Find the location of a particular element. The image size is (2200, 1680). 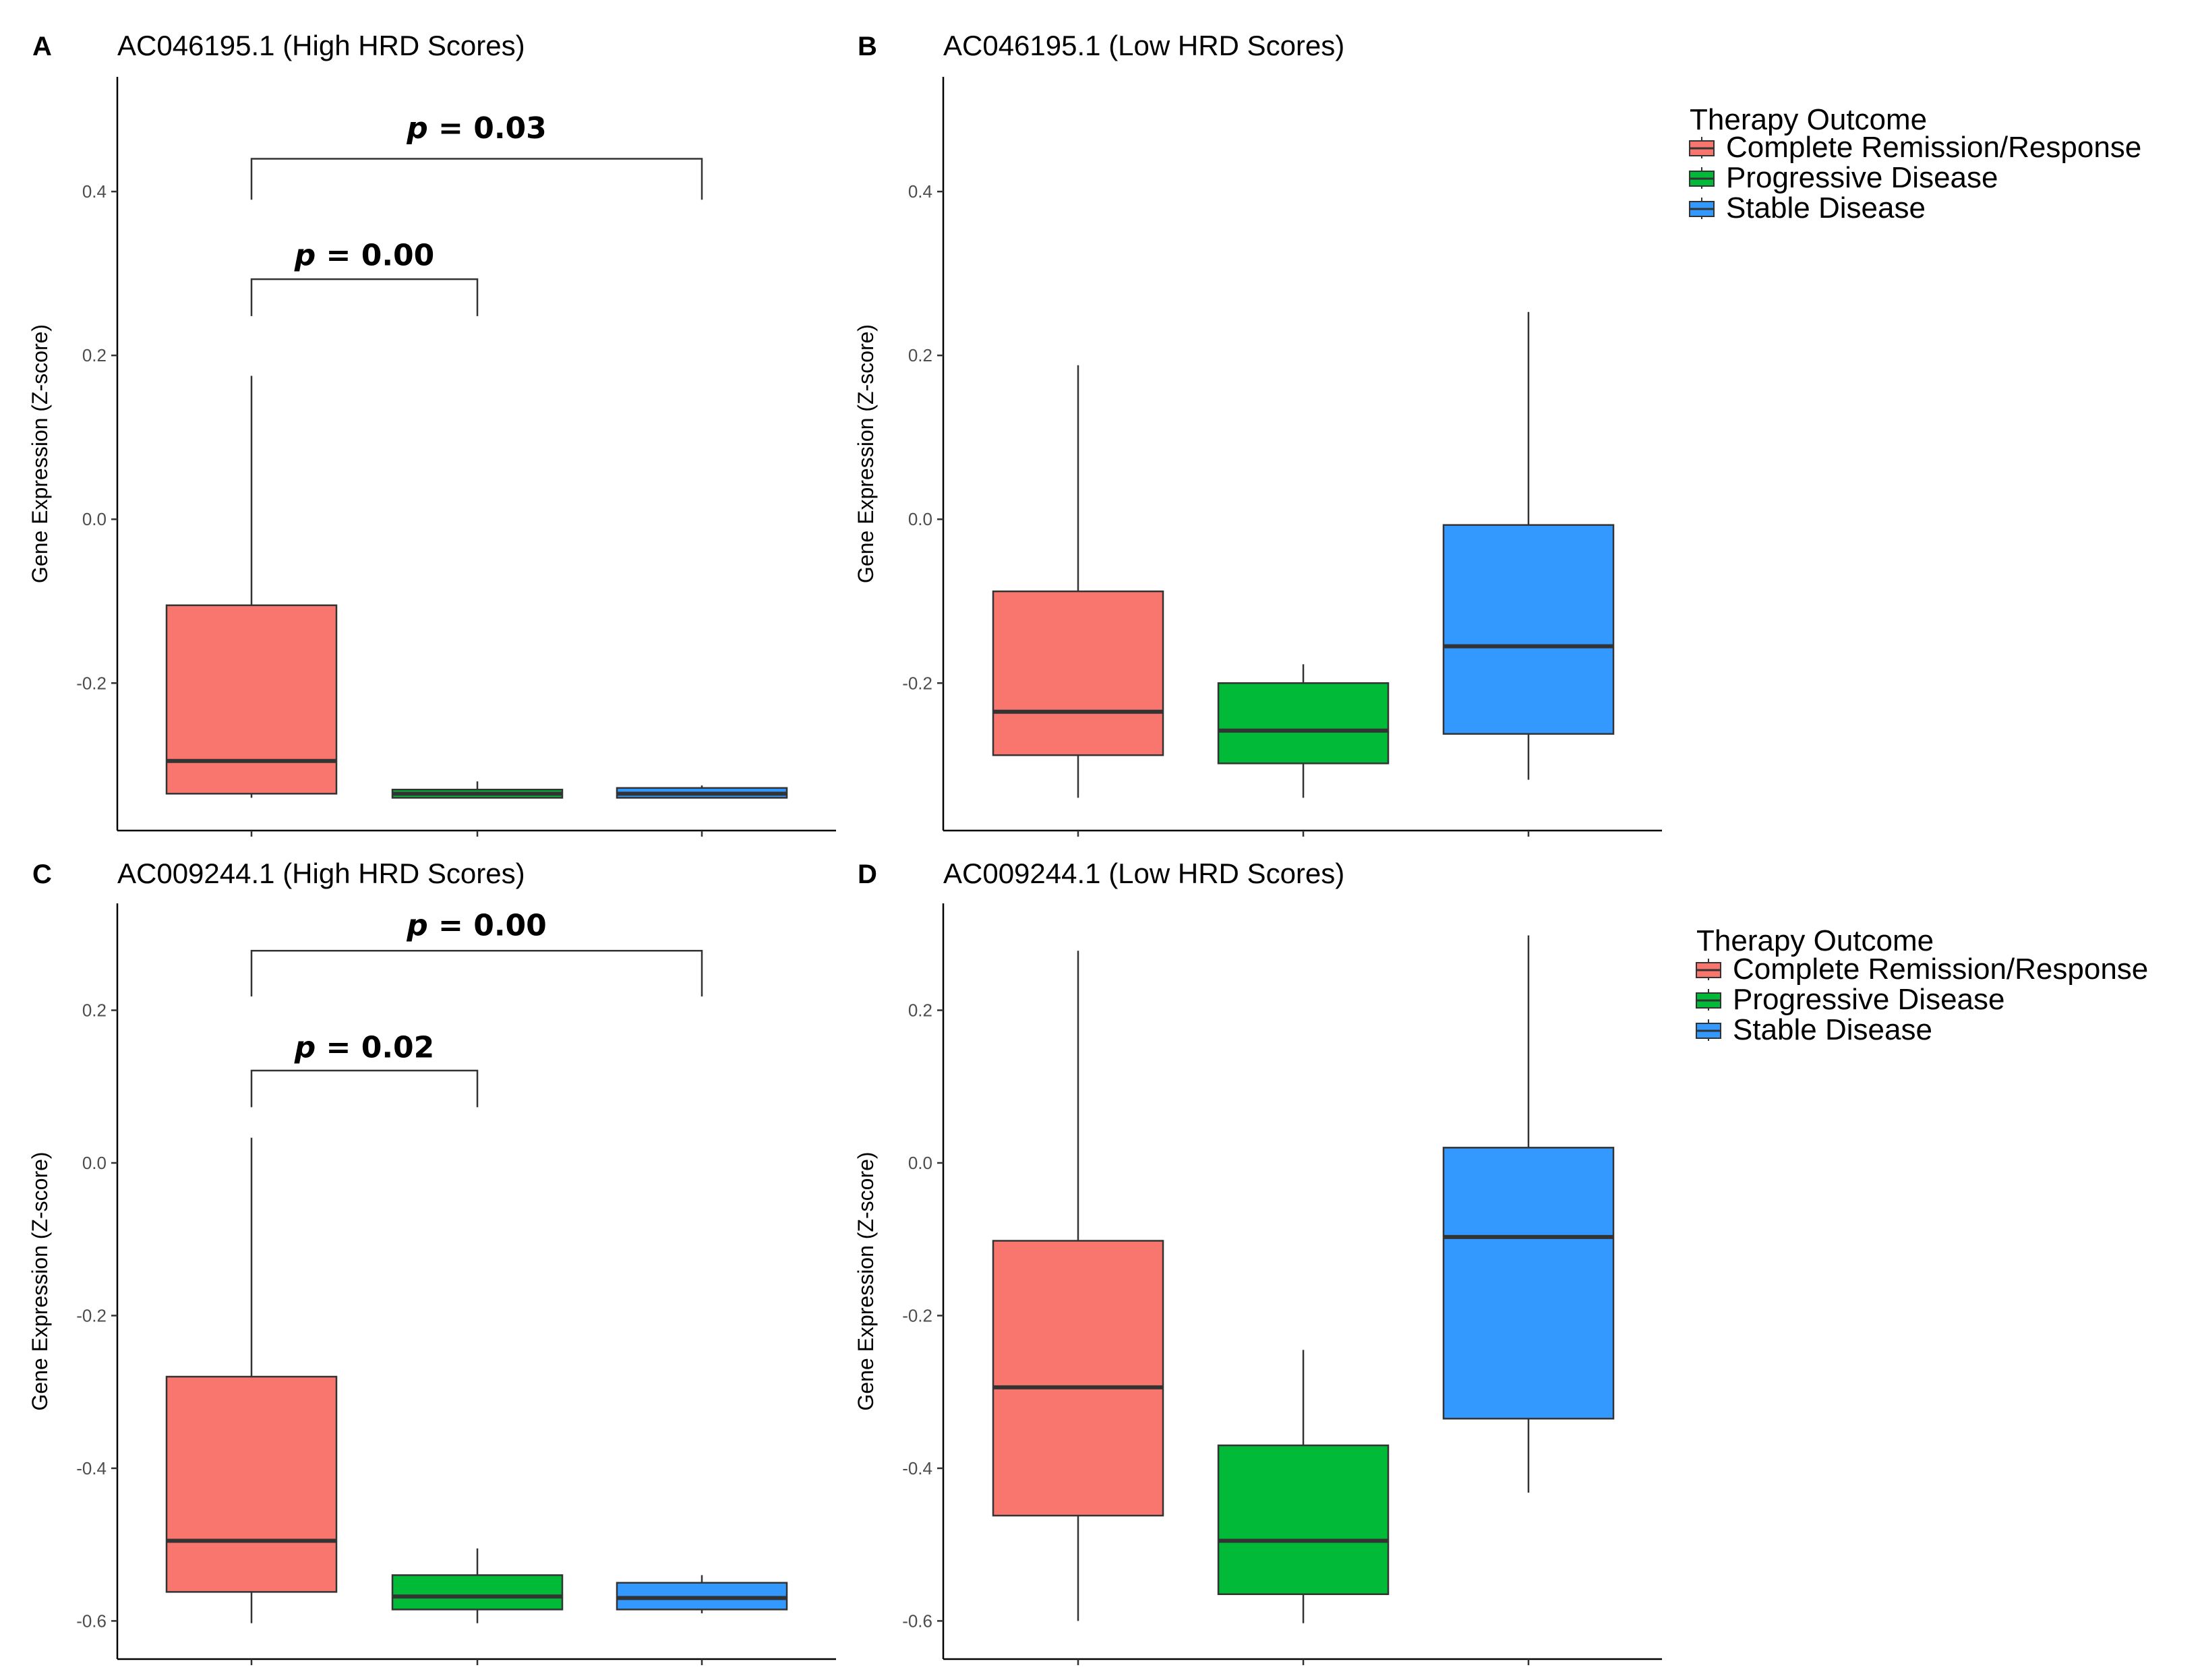

p-value-label: p = 0.02 is located at coordinates (364, 1048).